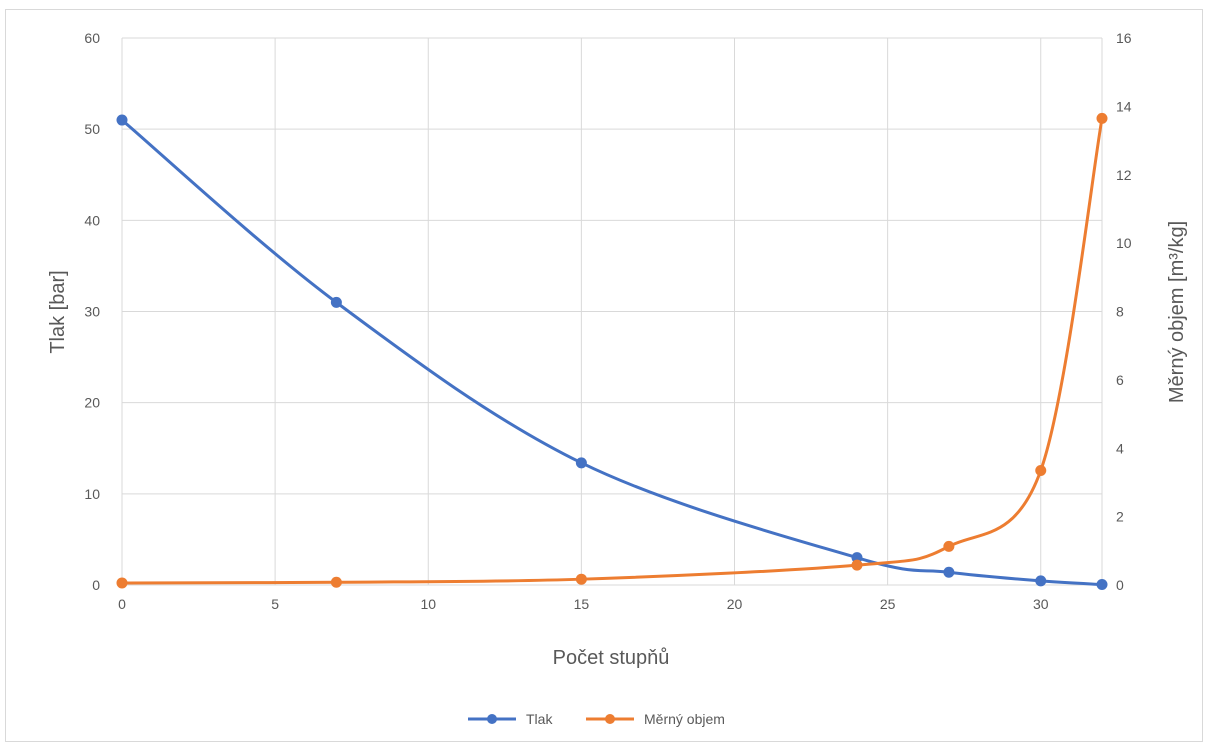 The height and width of the screenshot is (747, 1208). Describe the element at coordinates (92, 129) in the screenshot. I see `y-left-tick-label: 50` at that location.